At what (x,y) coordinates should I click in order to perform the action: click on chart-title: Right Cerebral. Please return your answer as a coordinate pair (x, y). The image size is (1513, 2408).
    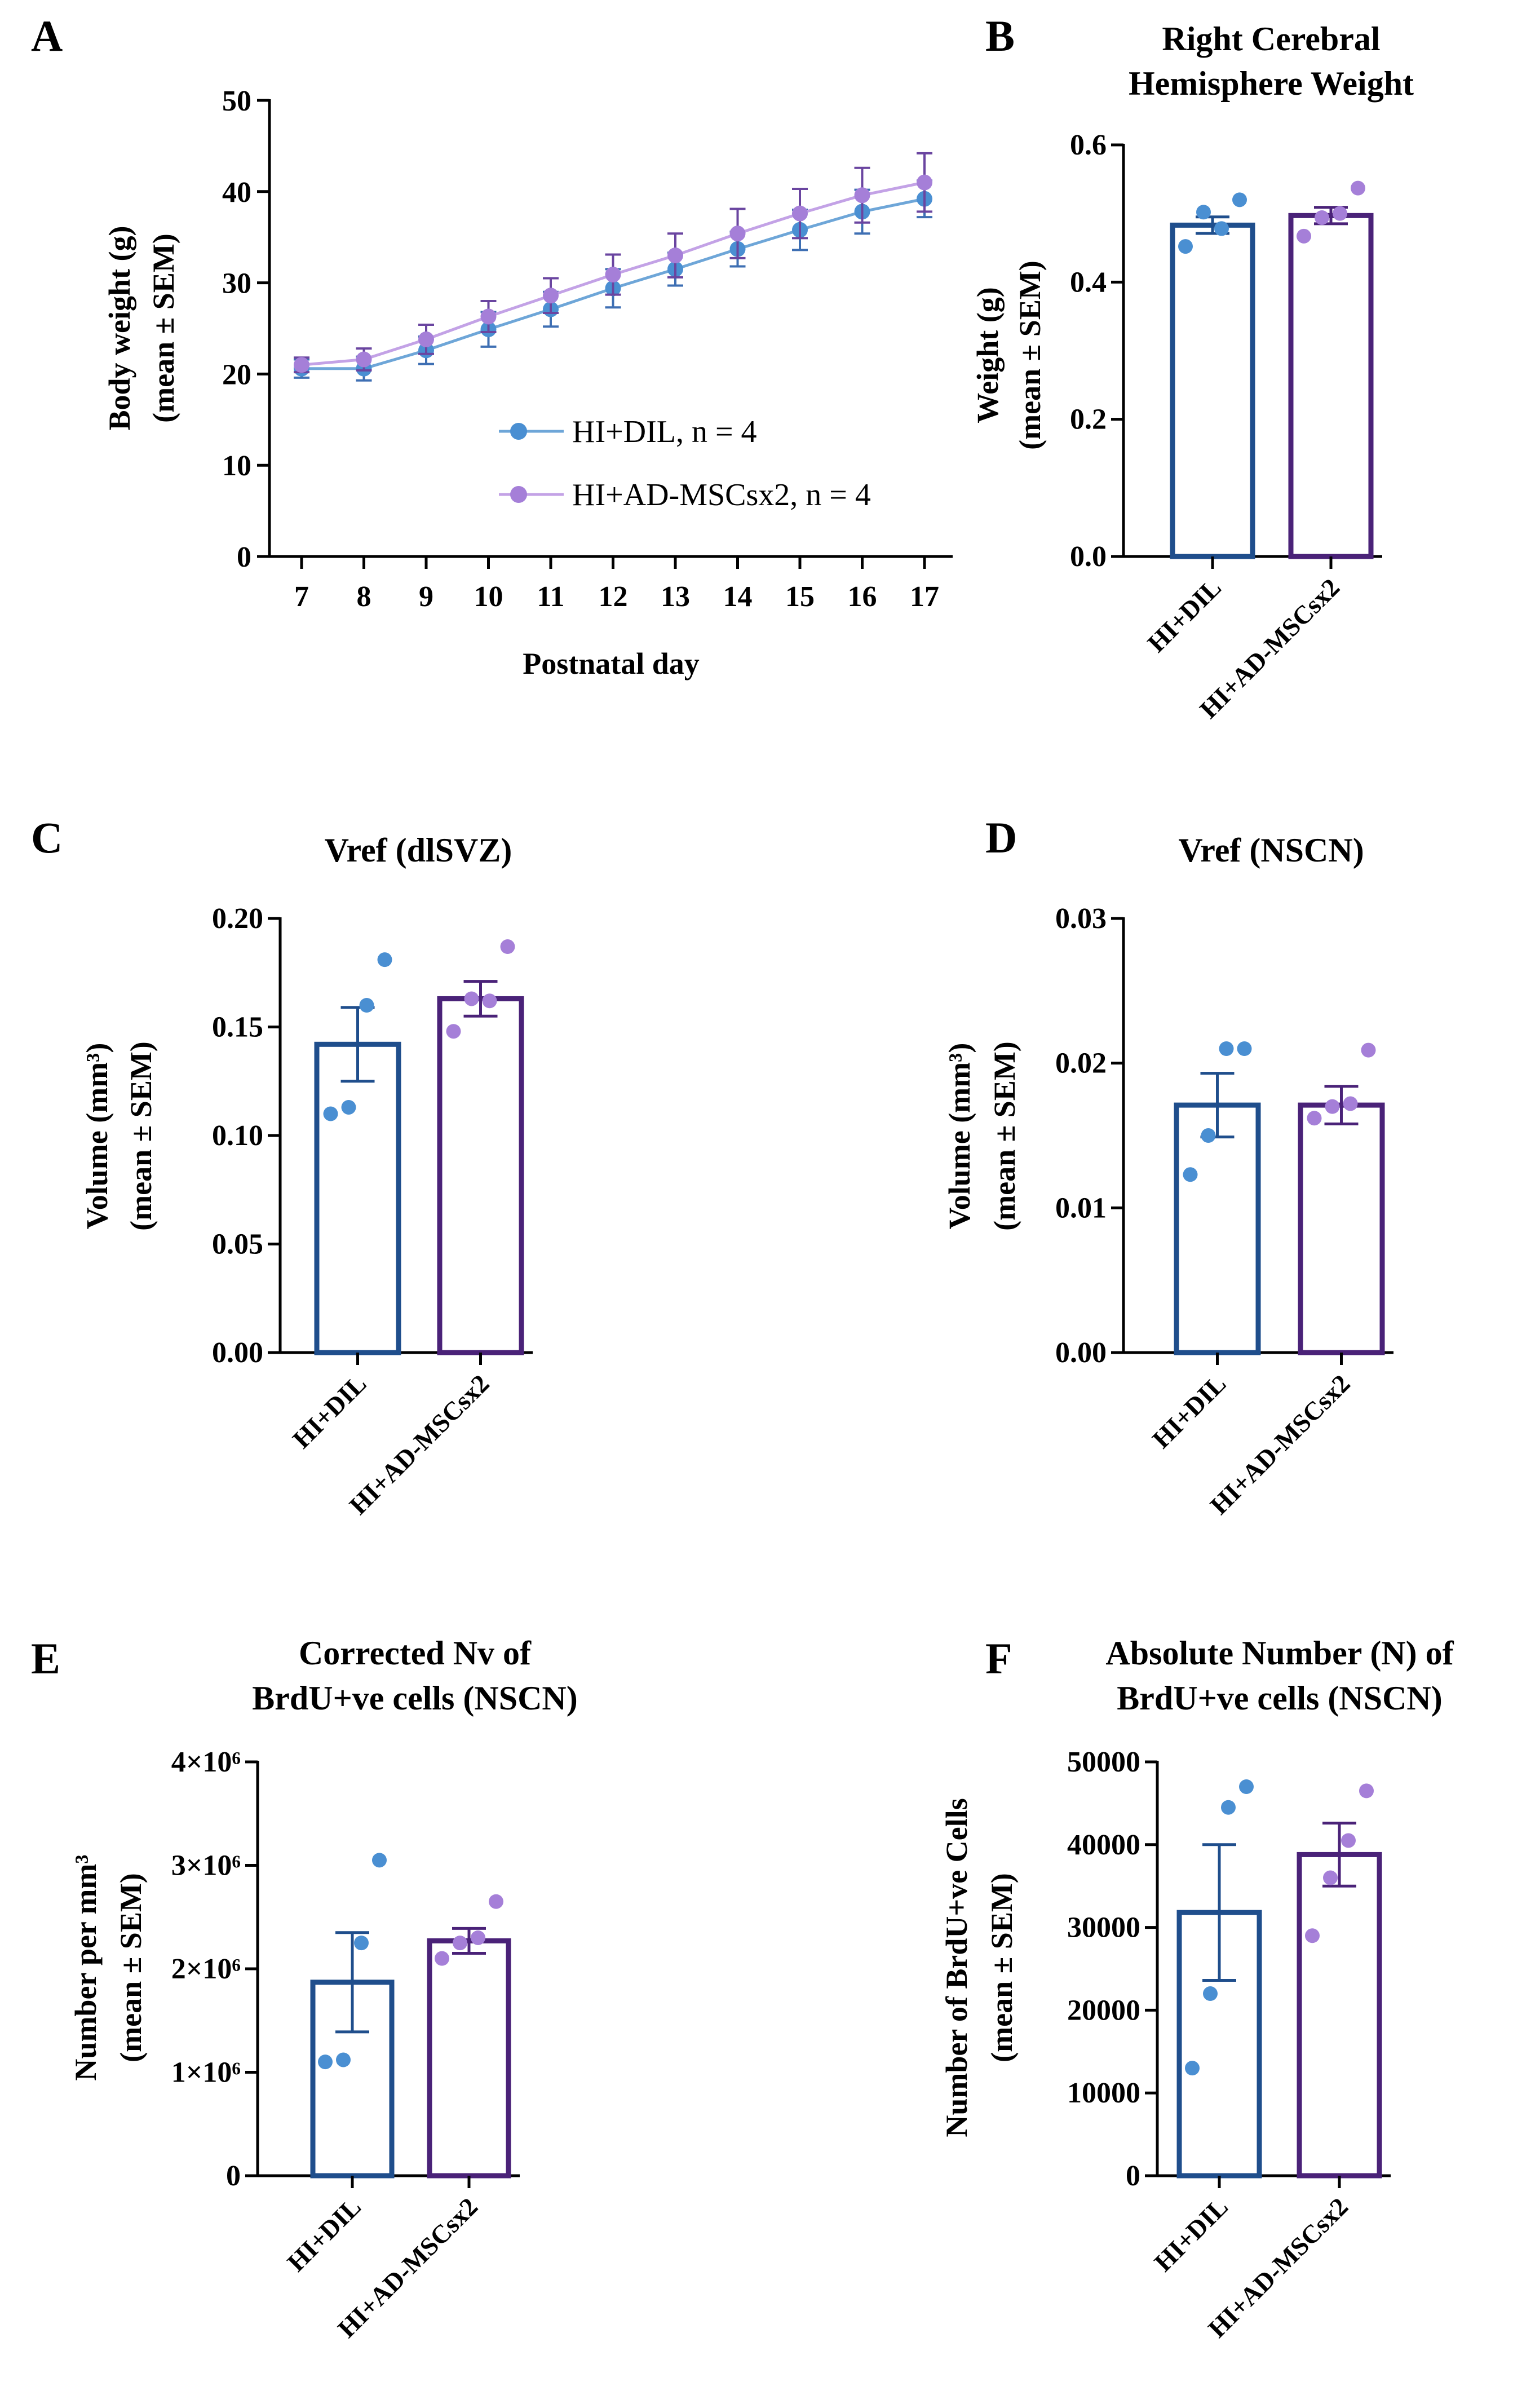
    Looking at the image, I should click on (1271, 39).